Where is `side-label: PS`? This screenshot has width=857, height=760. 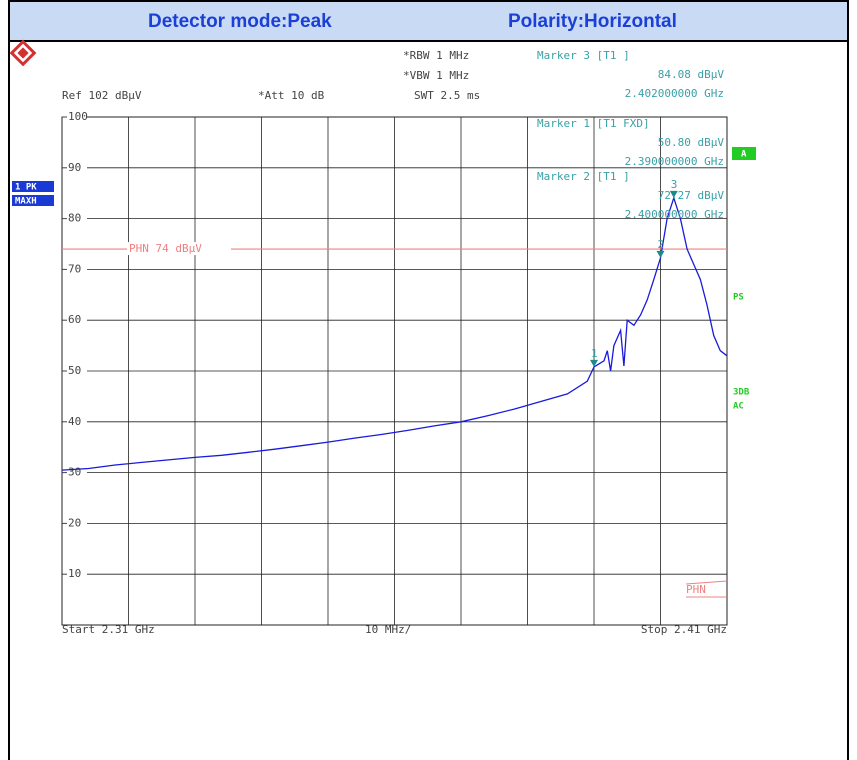
side-label: PS is located at coordinates (738, 298).